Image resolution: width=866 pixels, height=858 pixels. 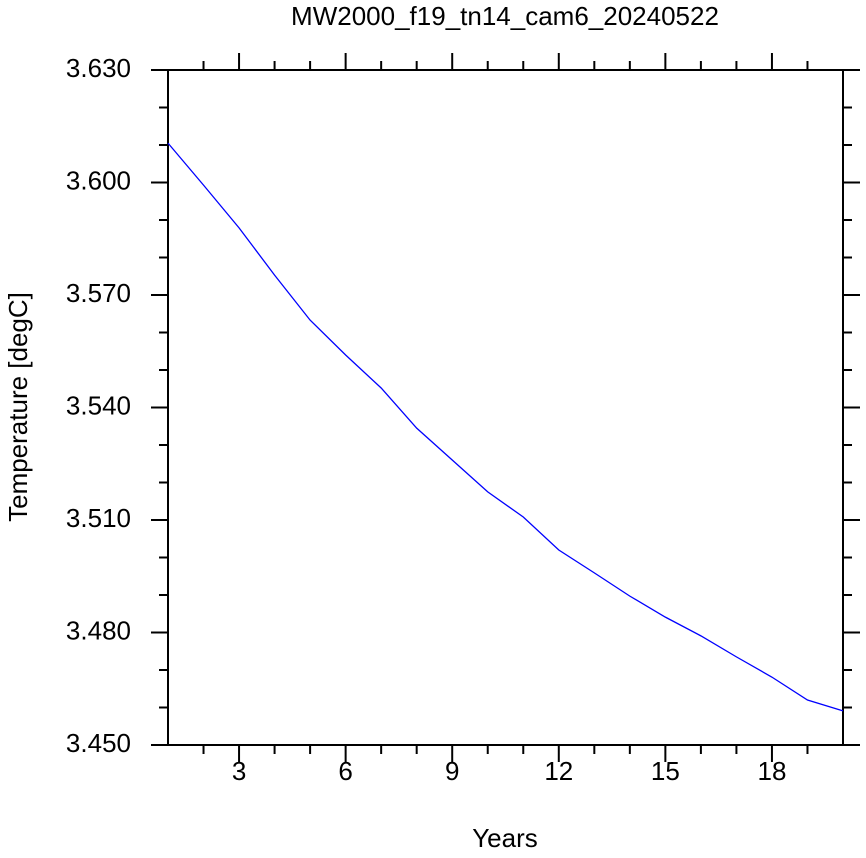 What do you see at coordinates (98, 180) in the screenshot?
I see `y-tick-label: 3.600` at bounding box center [98, 180].